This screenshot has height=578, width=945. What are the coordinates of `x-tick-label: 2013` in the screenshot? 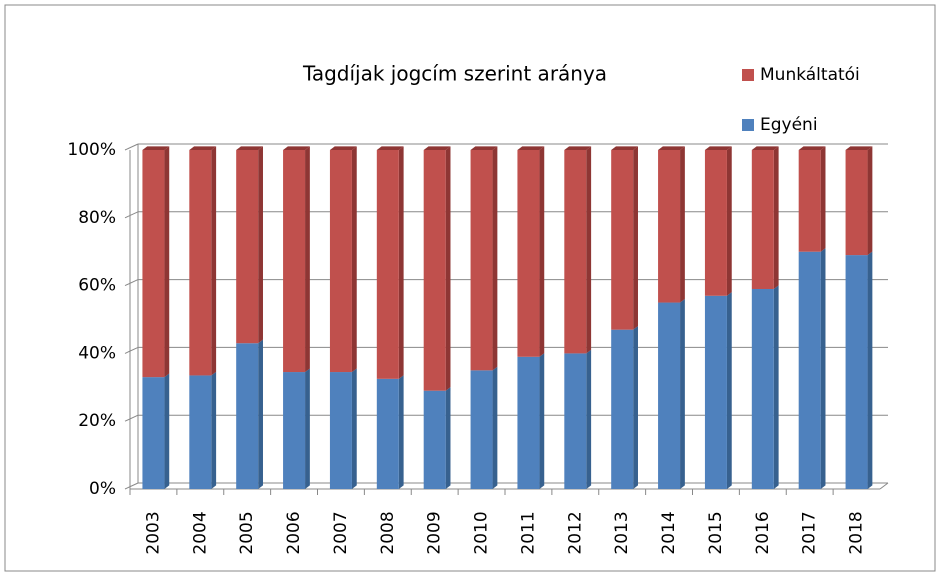 It's located at (622, 532).